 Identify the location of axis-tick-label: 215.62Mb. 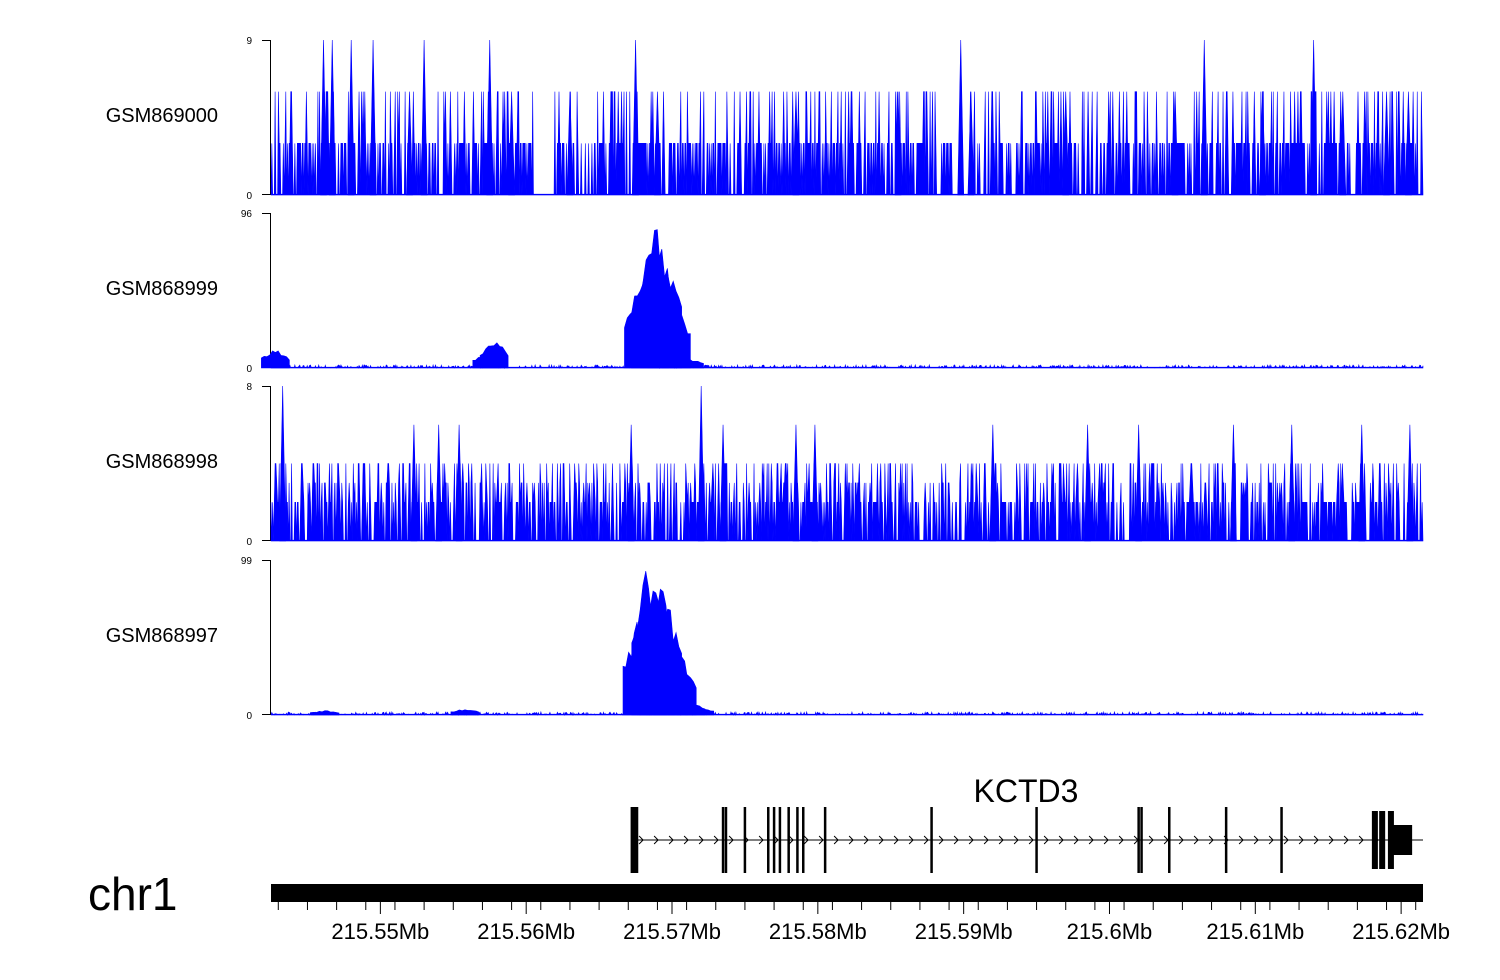
(1401, 931).